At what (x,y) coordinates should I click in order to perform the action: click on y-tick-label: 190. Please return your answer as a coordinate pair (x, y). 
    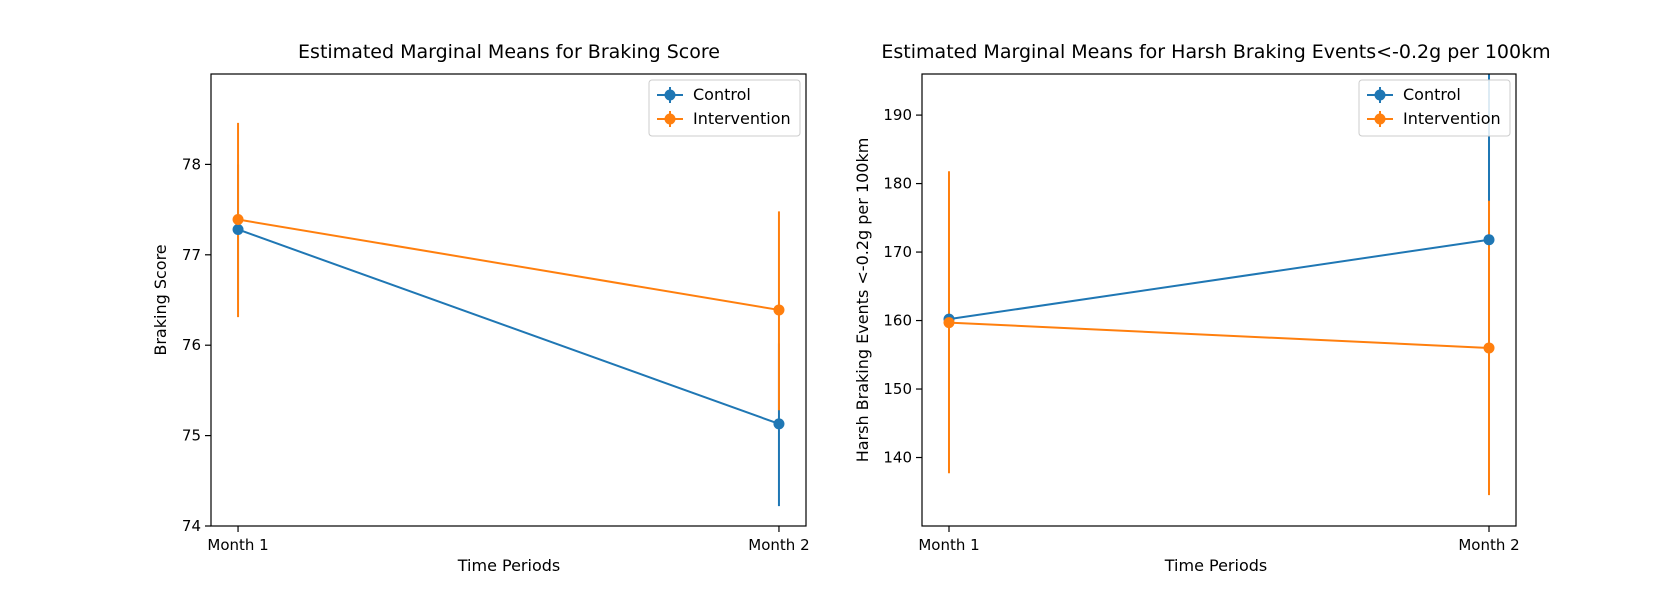
    Looking at the image, I should click on (897, 115).